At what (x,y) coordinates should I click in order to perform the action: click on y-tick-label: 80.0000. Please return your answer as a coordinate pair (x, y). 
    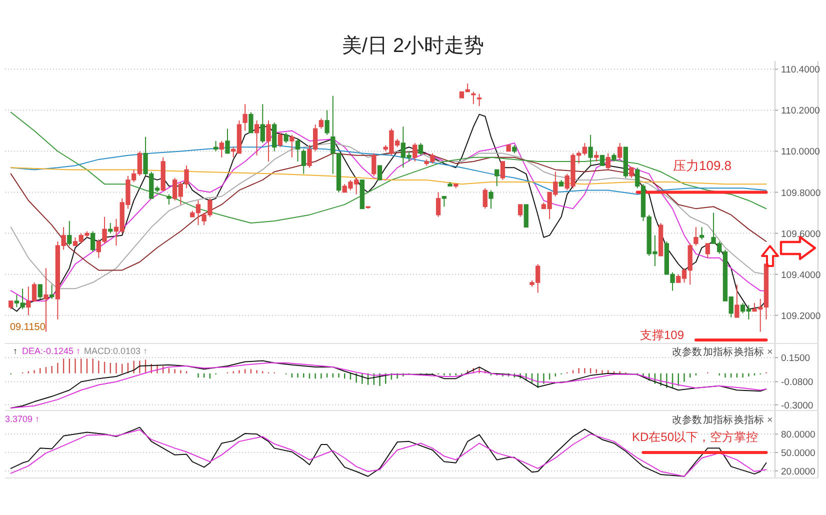
    Looking at the image, I should click on (798, 435).